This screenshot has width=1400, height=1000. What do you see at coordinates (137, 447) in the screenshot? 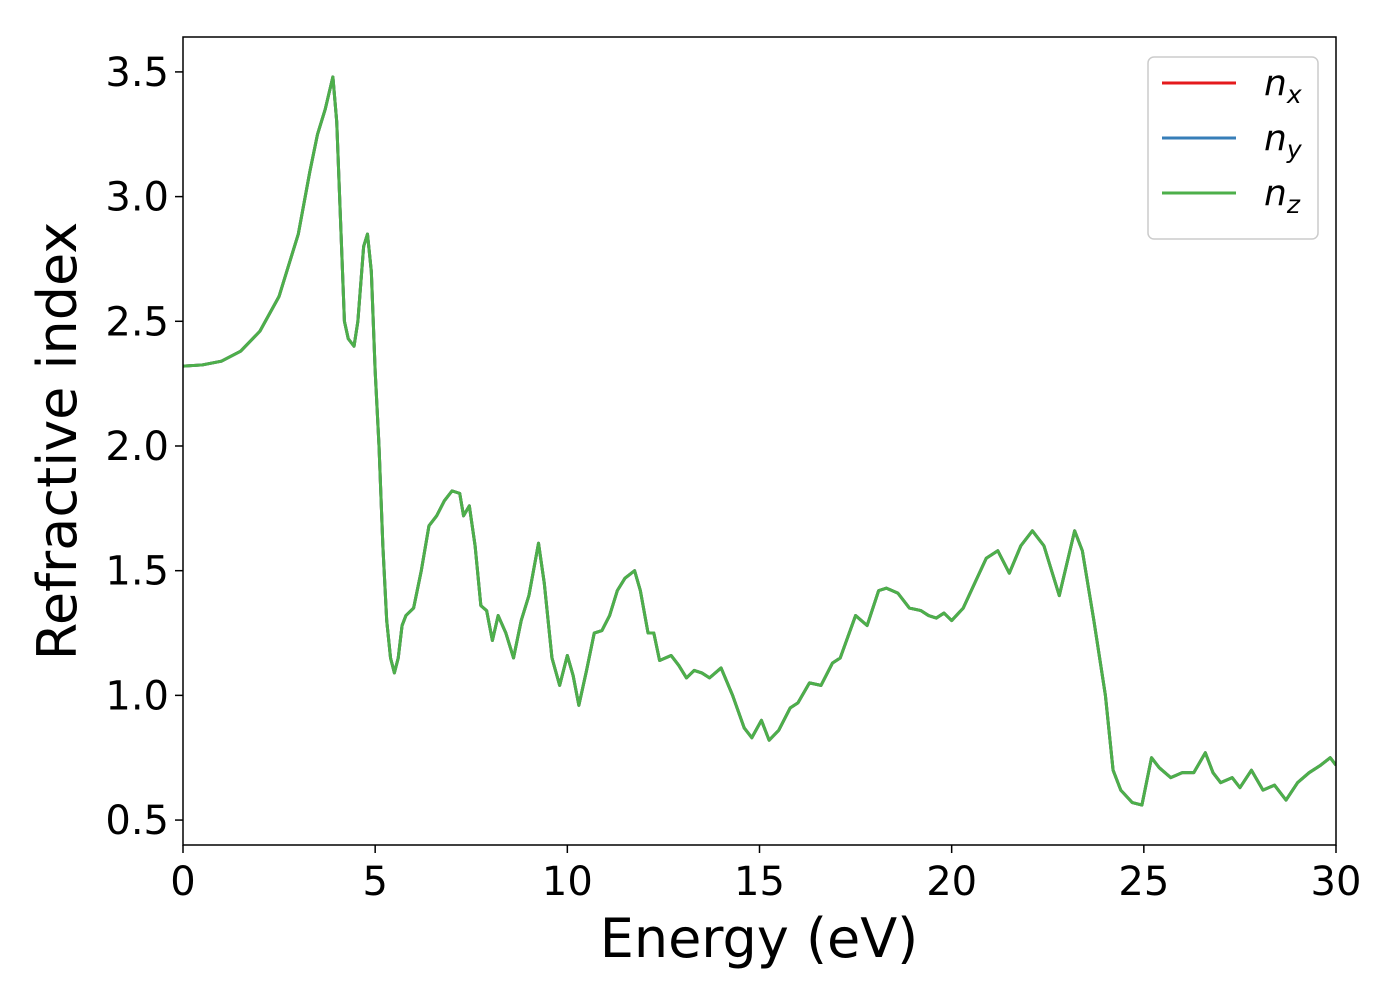
I see `y-tick-label: 2.0` at bounding box center [137, 447].